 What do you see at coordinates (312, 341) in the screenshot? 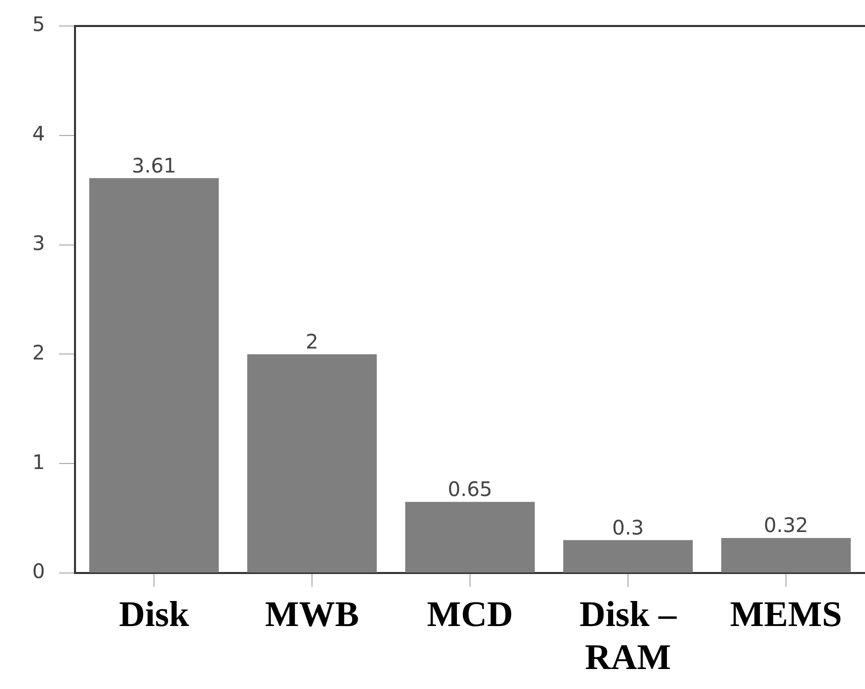
I see `data-label: 2` at bounding box center [312, 341].